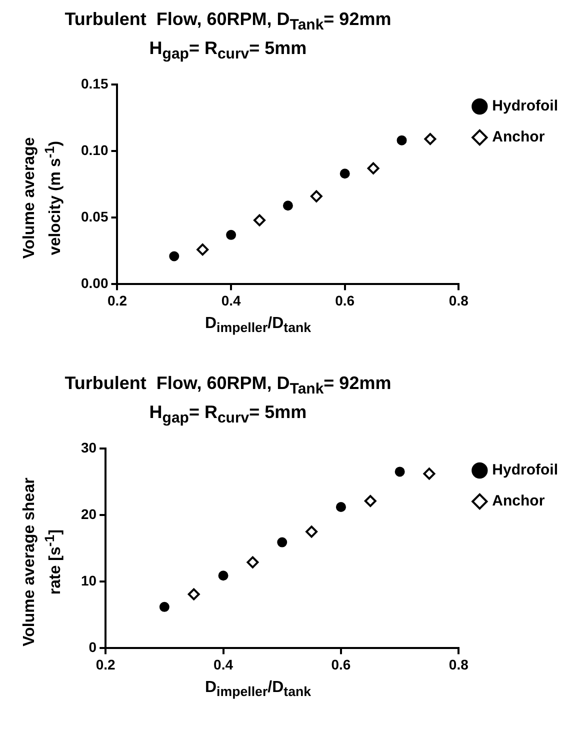 This screenshot has height=748, width=587. What do you see at coordinates (88, 514) in the screenshot?
I see `y-tick-label: 20` at bounding box center [88, 514].